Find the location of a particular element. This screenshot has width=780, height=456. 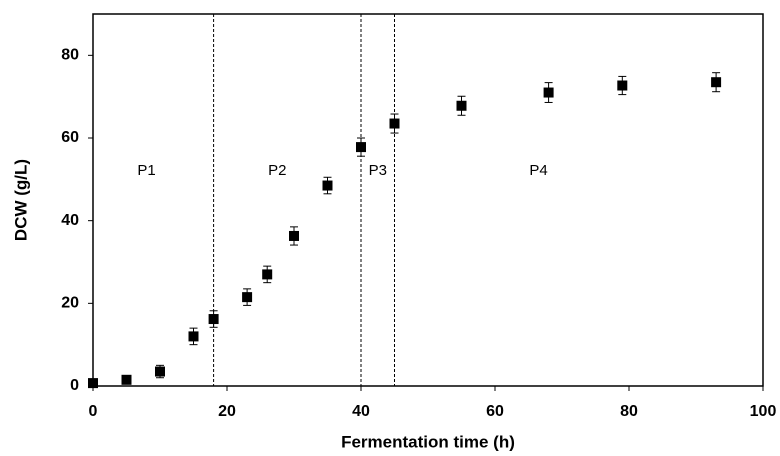

y-tick-label: 40 is located at coordinates (70, 220).